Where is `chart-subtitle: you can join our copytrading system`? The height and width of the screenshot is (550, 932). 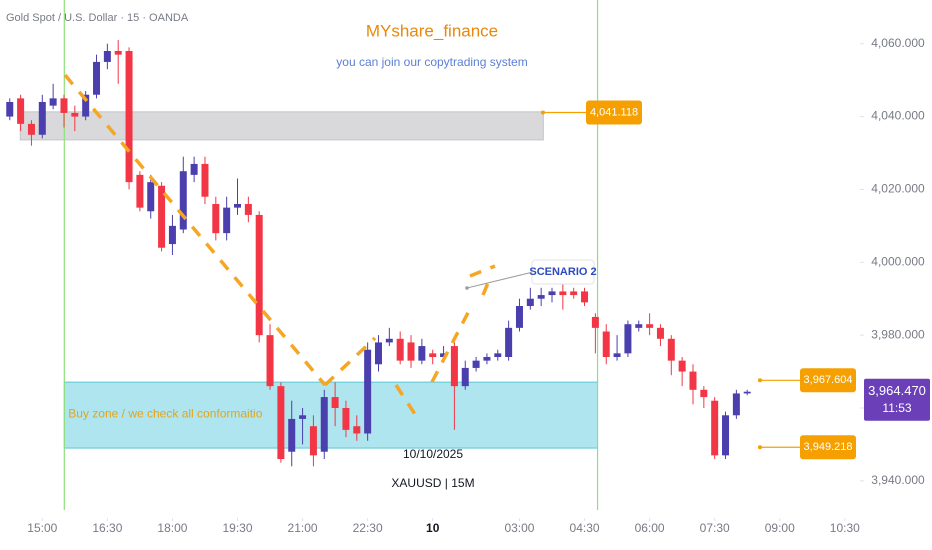
chart-subtitle: you can join our copytrading system is located at coordinates (431, 62).